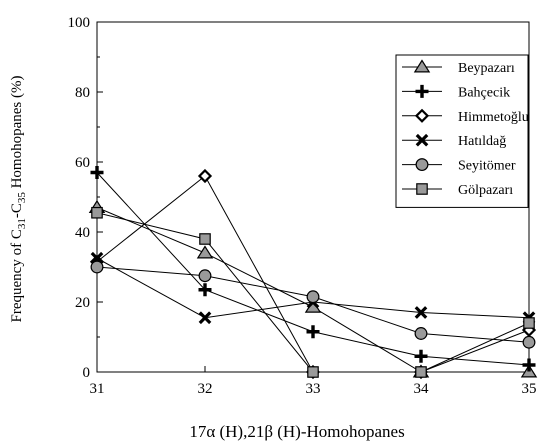 The image size is (546, 445). I want to click on y-axis-label-part: Homohopanes (%), so click(17, 134).